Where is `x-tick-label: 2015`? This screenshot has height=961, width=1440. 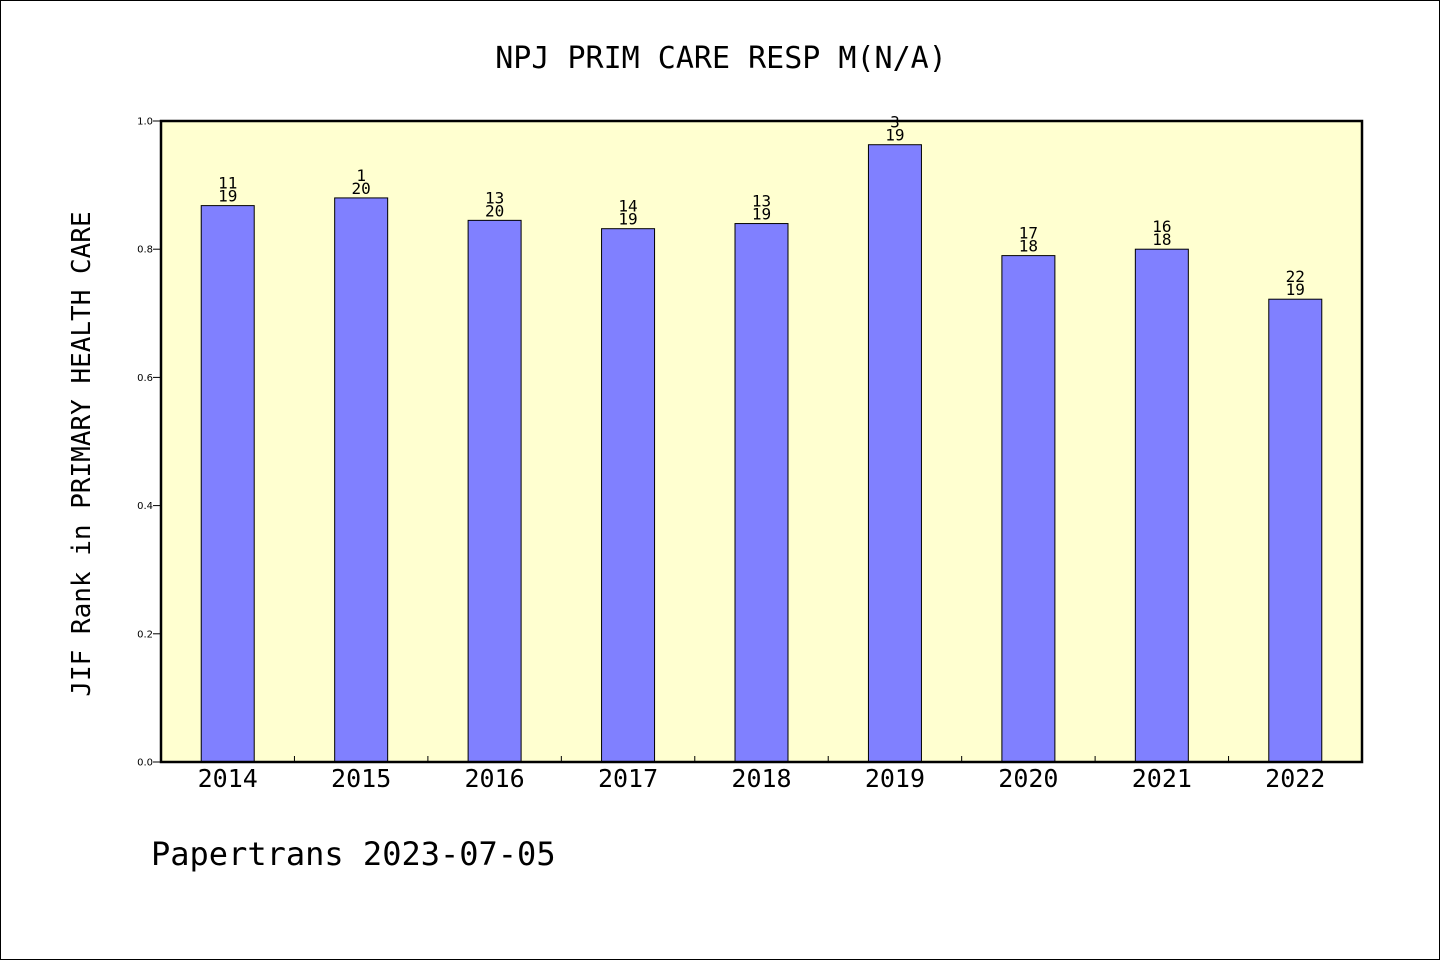 x-tick-label: 2015 is located at coordinates (361, 778).